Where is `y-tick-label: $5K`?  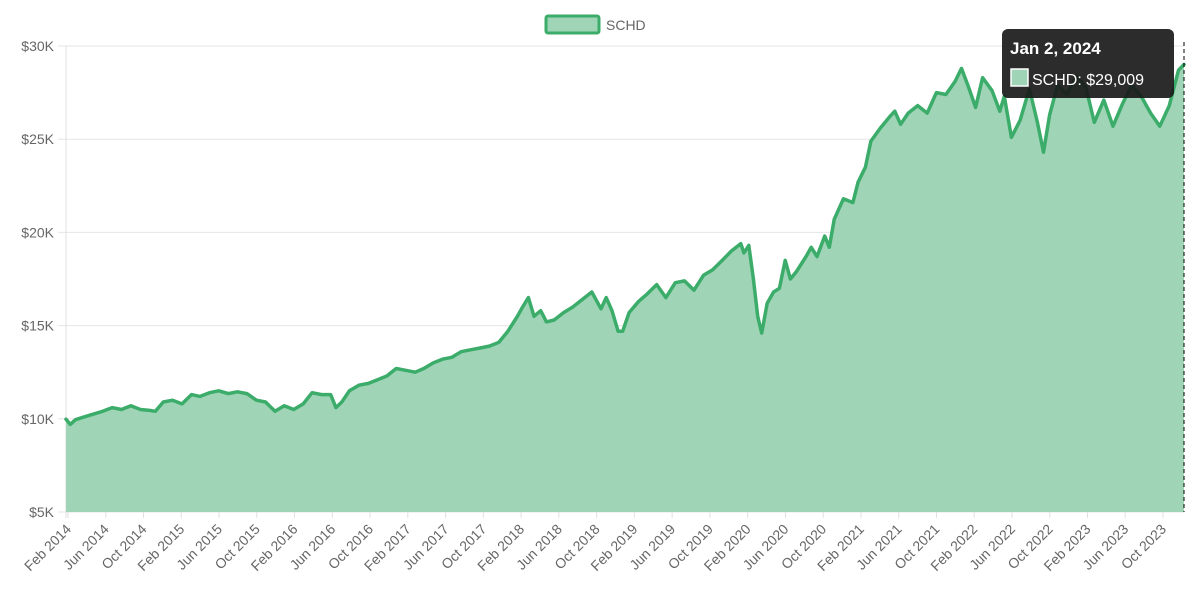 y-tick-label: $5K is located at coordinates (42, 512).